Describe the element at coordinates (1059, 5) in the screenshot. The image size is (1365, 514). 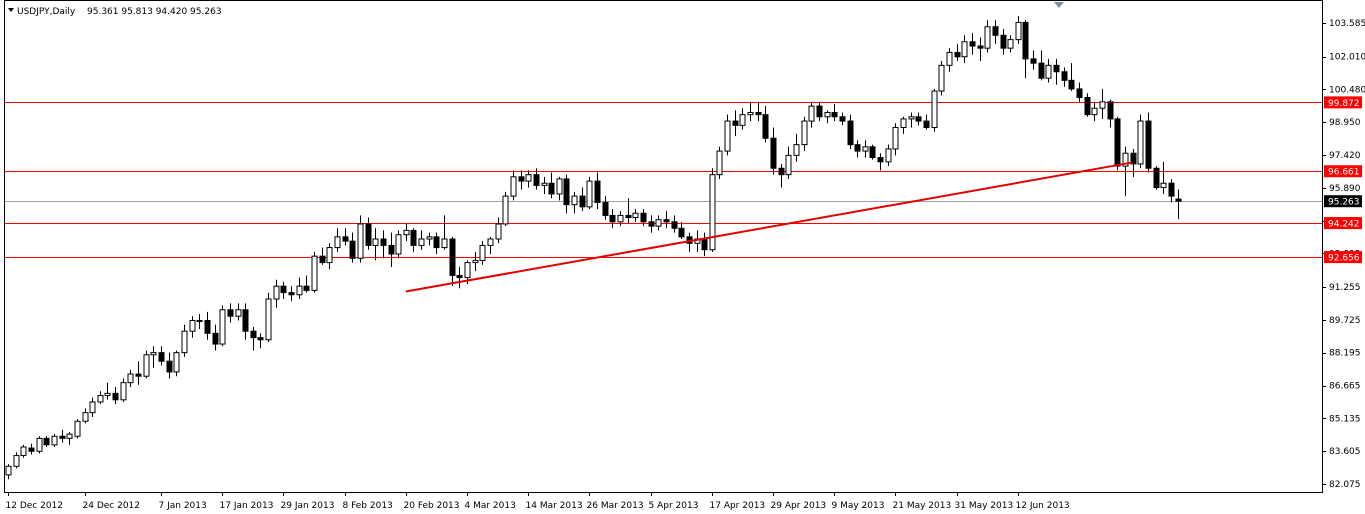
I see `chart-shift-marker` at that location.